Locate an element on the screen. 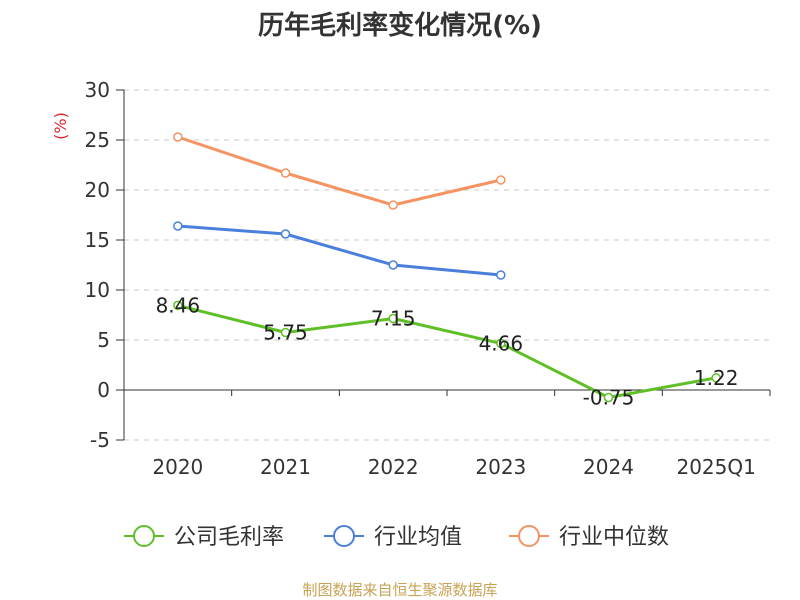 This screenshot has height=600, width=800. x-tick-label: 2022 is located at coordinates (393, 467).